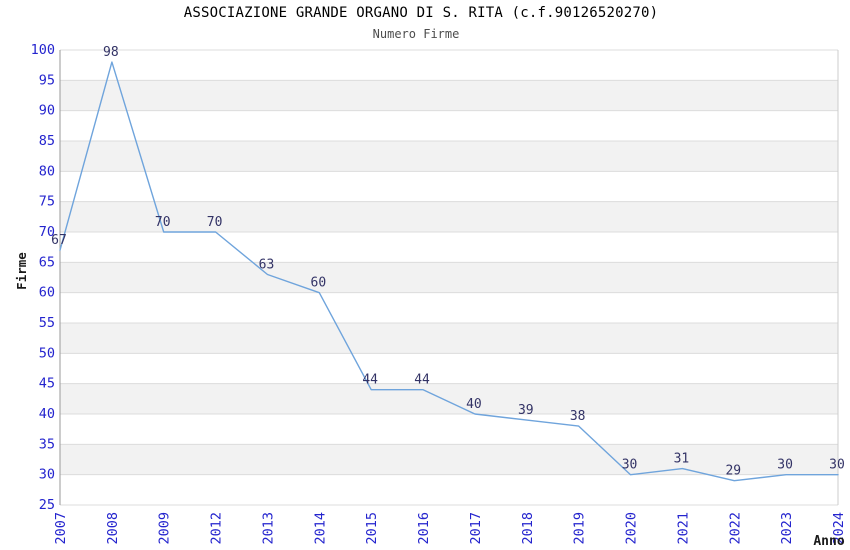 The width and height of the screenshot is (850, 550). What do you see at coordinates (21, 271) in the screenshot?
I see `y-axis-title: Firme` at bounding box center [21, 271].